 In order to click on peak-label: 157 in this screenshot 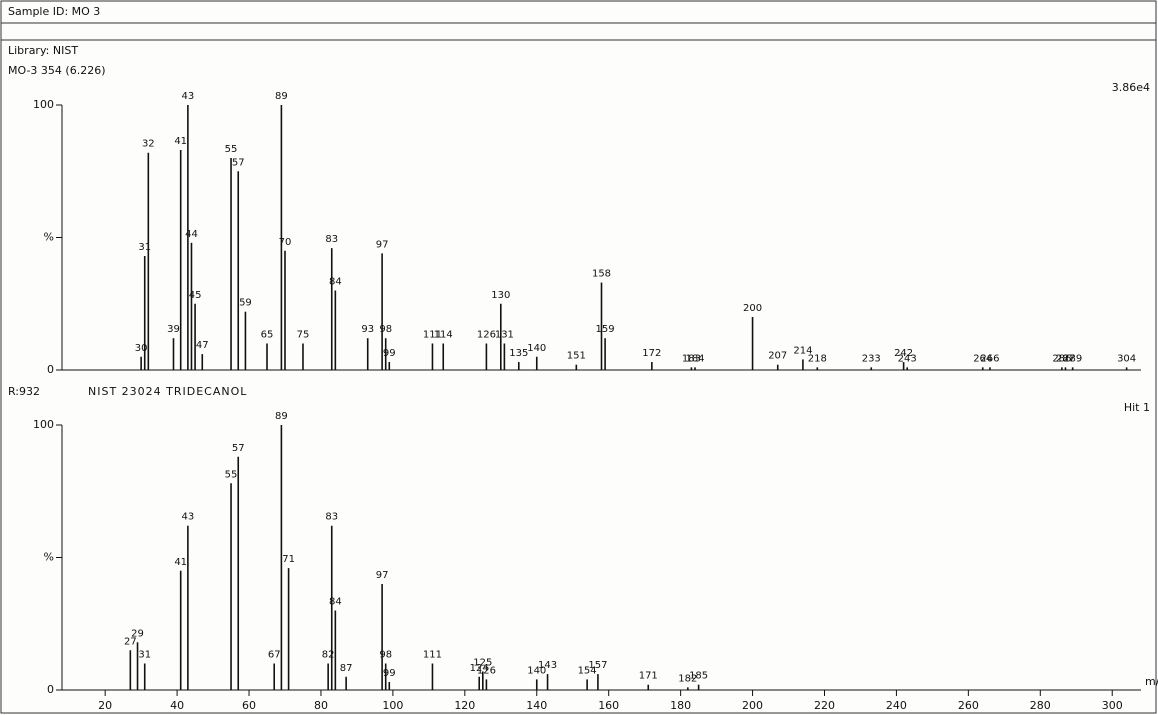, I will do `click(597, 665)`.